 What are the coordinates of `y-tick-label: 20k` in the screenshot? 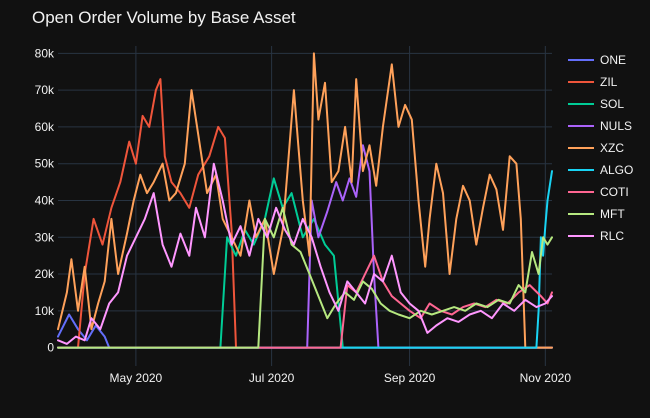 It's located at (45, 274).